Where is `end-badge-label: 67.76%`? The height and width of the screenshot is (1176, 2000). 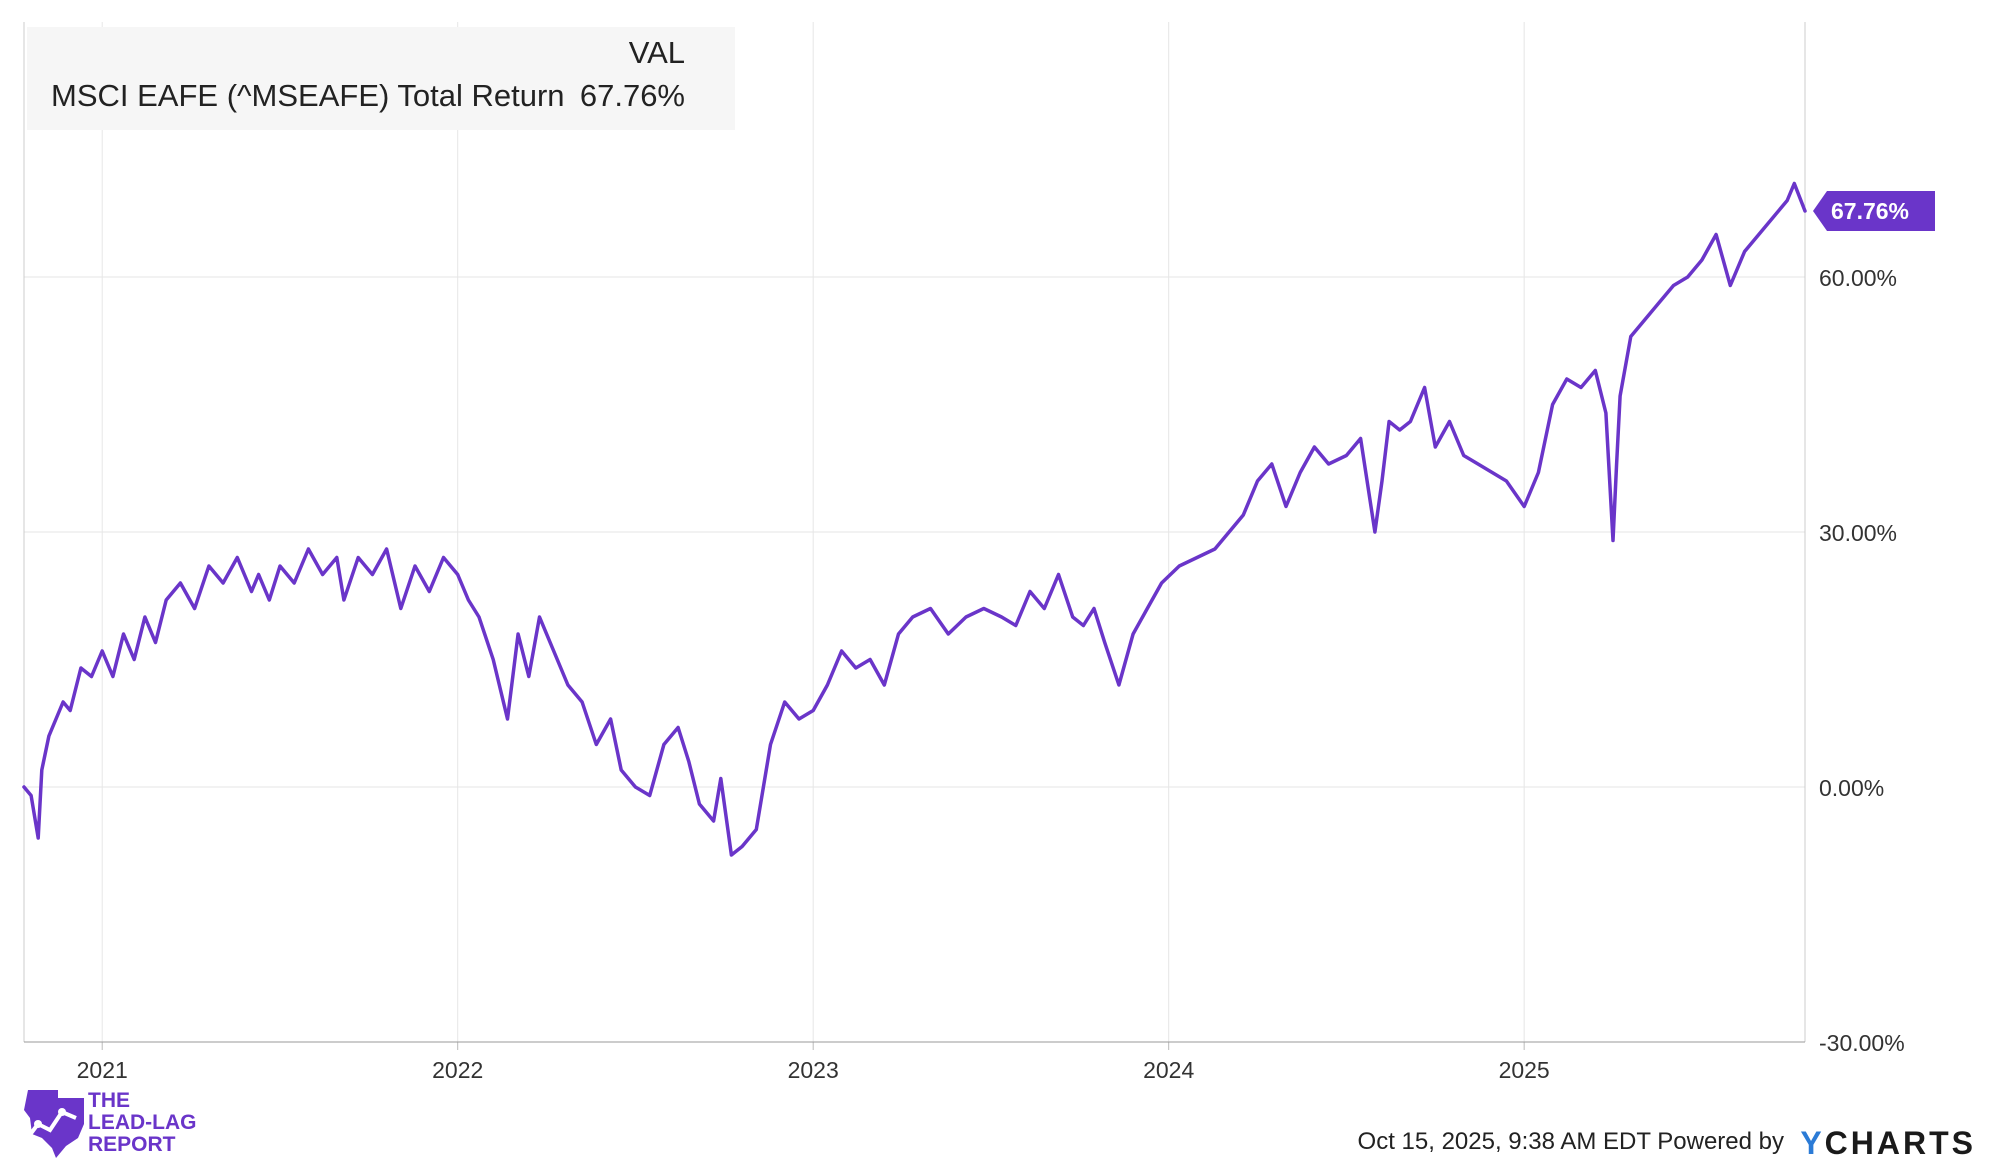
end-badge-label: 67.76% is located at coordinates (1870, 211).